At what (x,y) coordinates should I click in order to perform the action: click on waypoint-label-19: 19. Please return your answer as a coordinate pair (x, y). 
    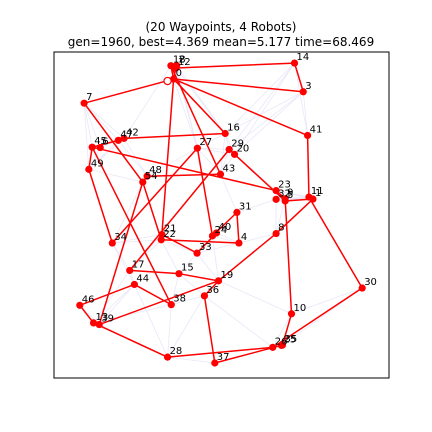
    Looking at the image, I should click on (226, 275).